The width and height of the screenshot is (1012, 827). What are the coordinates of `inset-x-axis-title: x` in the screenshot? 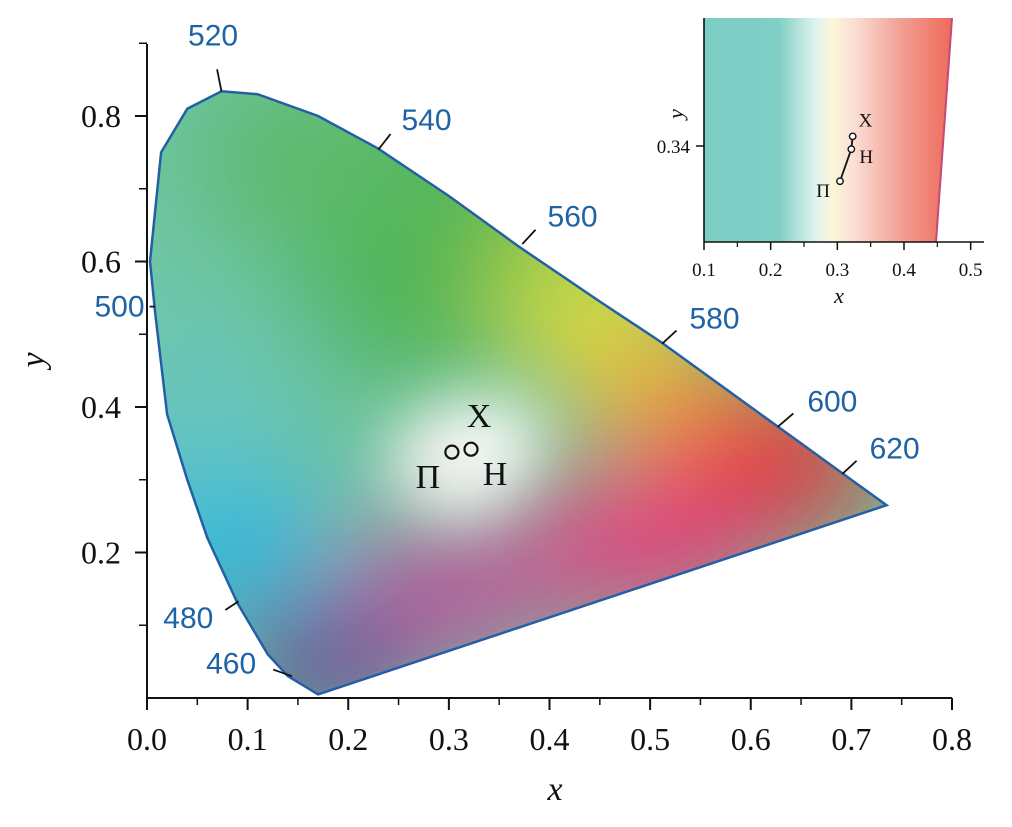 It's located at (838, 295).